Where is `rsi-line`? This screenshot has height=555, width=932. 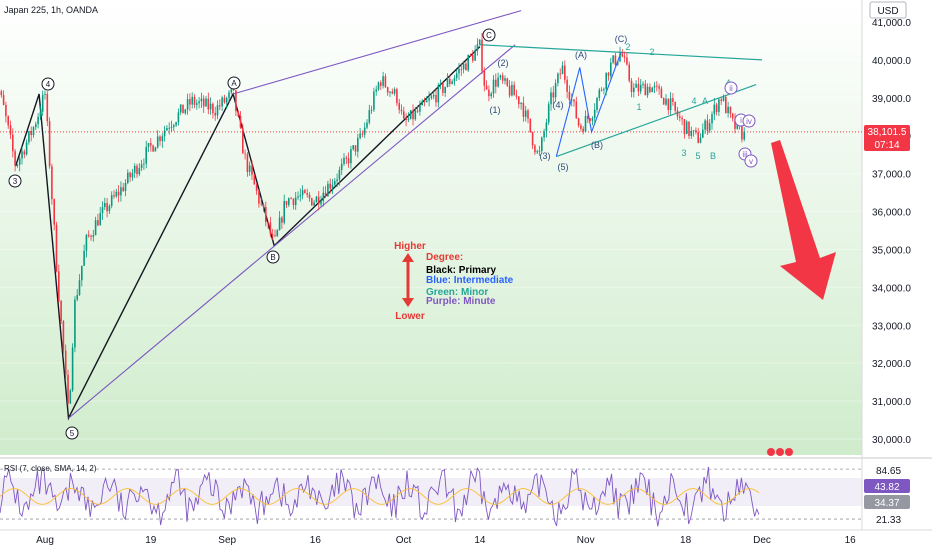 rsi-line is located at coordinates (380, 496).